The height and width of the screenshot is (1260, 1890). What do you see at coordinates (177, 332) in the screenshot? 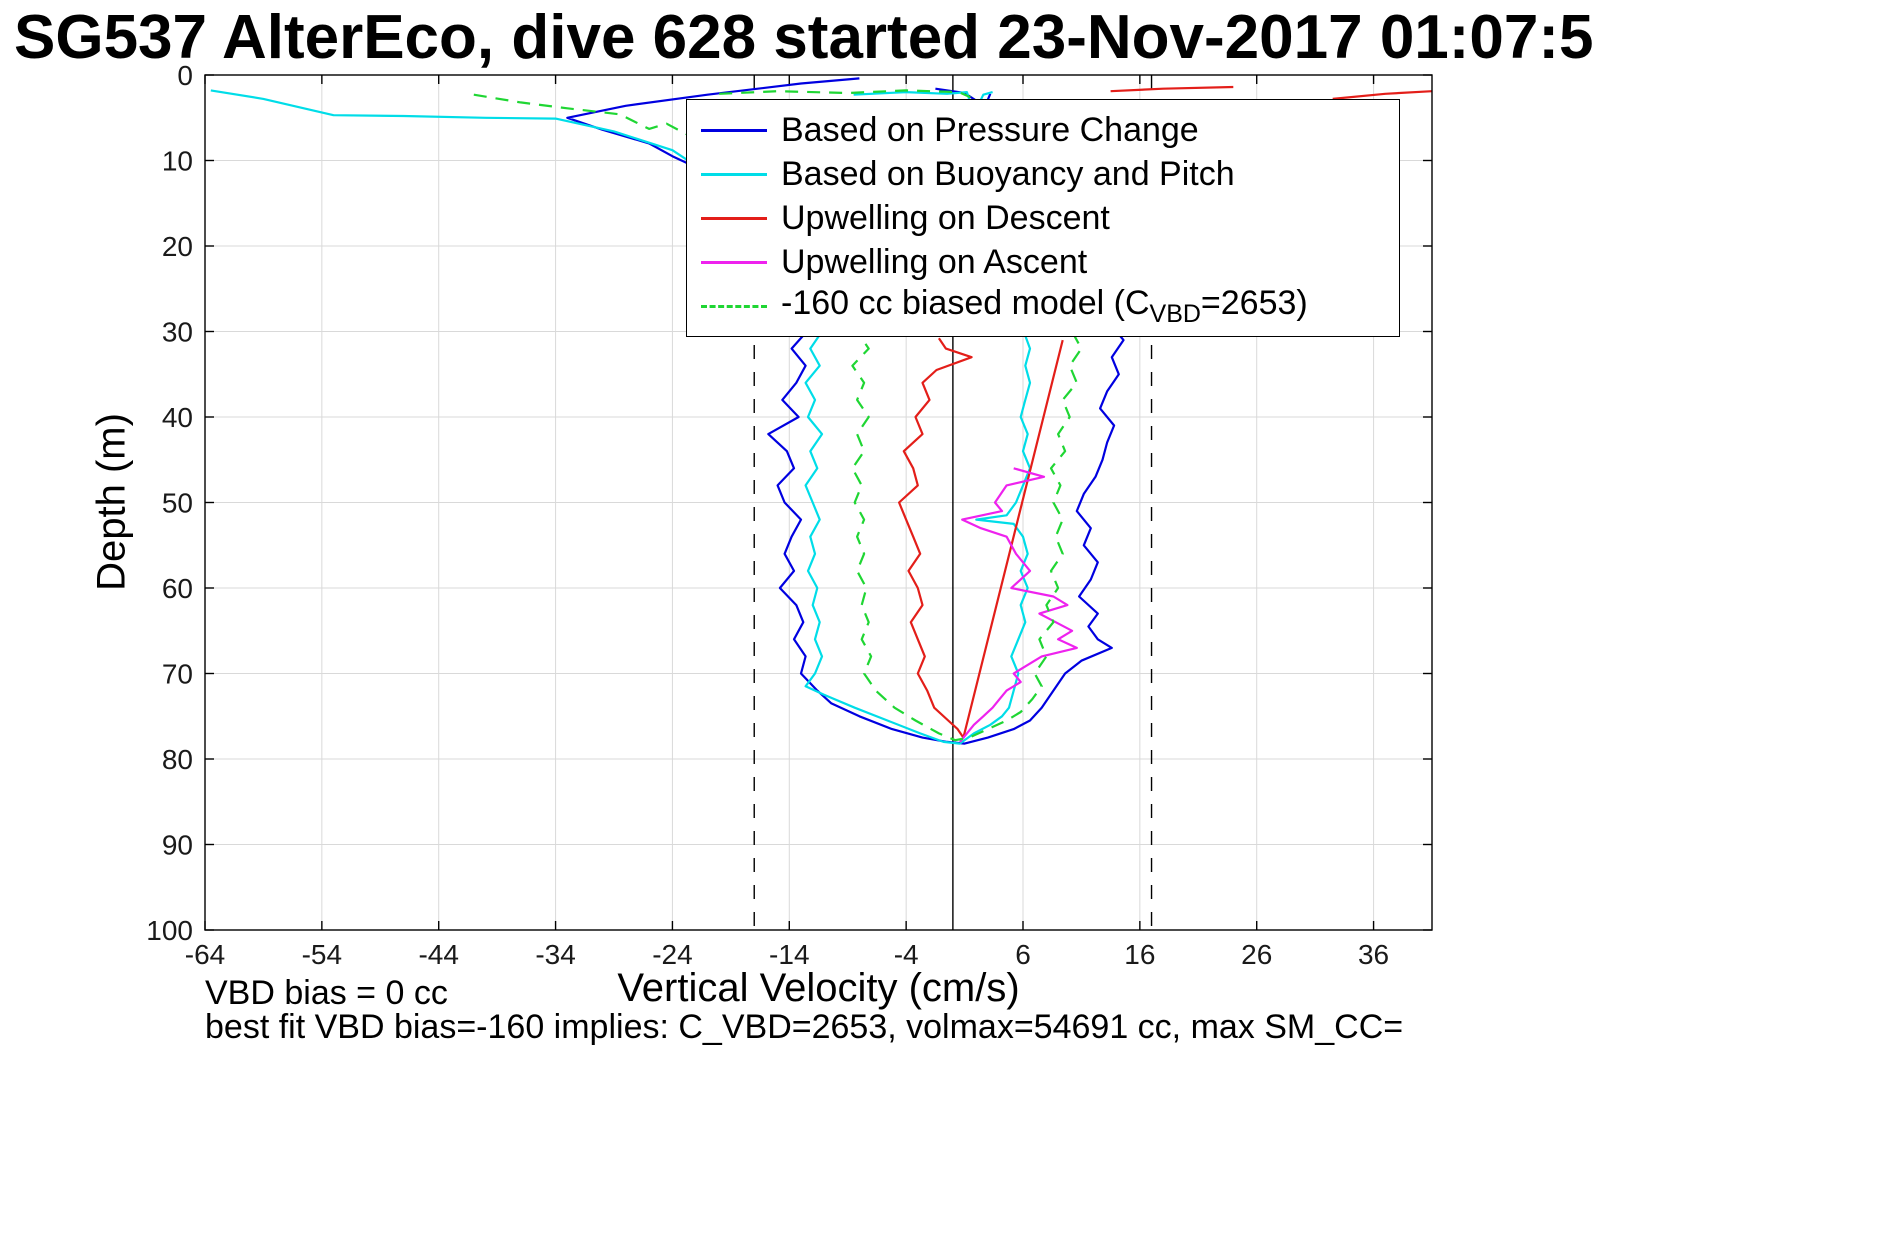
I see `y-tick-label: 30` at bounding box center [177, 332].